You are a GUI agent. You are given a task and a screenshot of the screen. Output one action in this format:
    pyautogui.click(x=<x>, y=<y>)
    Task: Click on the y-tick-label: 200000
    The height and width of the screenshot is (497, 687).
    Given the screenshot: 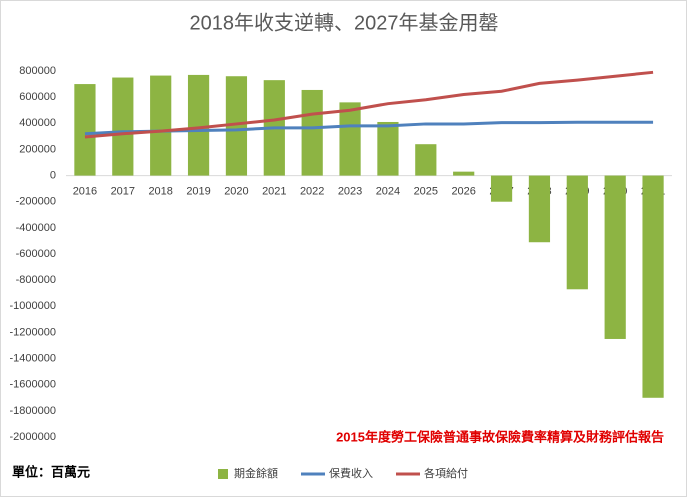 What is the action you would take?
    pyautogui.click(x=37, y=149)
    